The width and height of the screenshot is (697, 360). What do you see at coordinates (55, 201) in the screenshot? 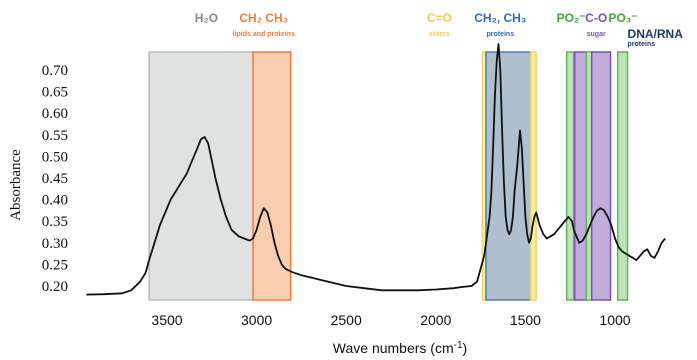
I see `y-tick-label-4: 0.40` at bounding box center [55, 201].